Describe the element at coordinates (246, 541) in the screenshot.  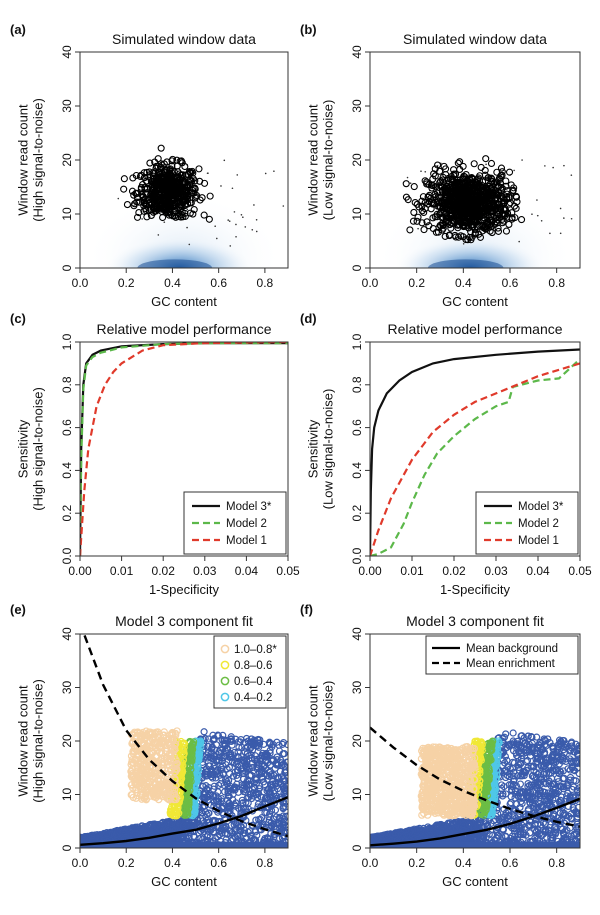
I see `legend-label: Model 1` at that location.